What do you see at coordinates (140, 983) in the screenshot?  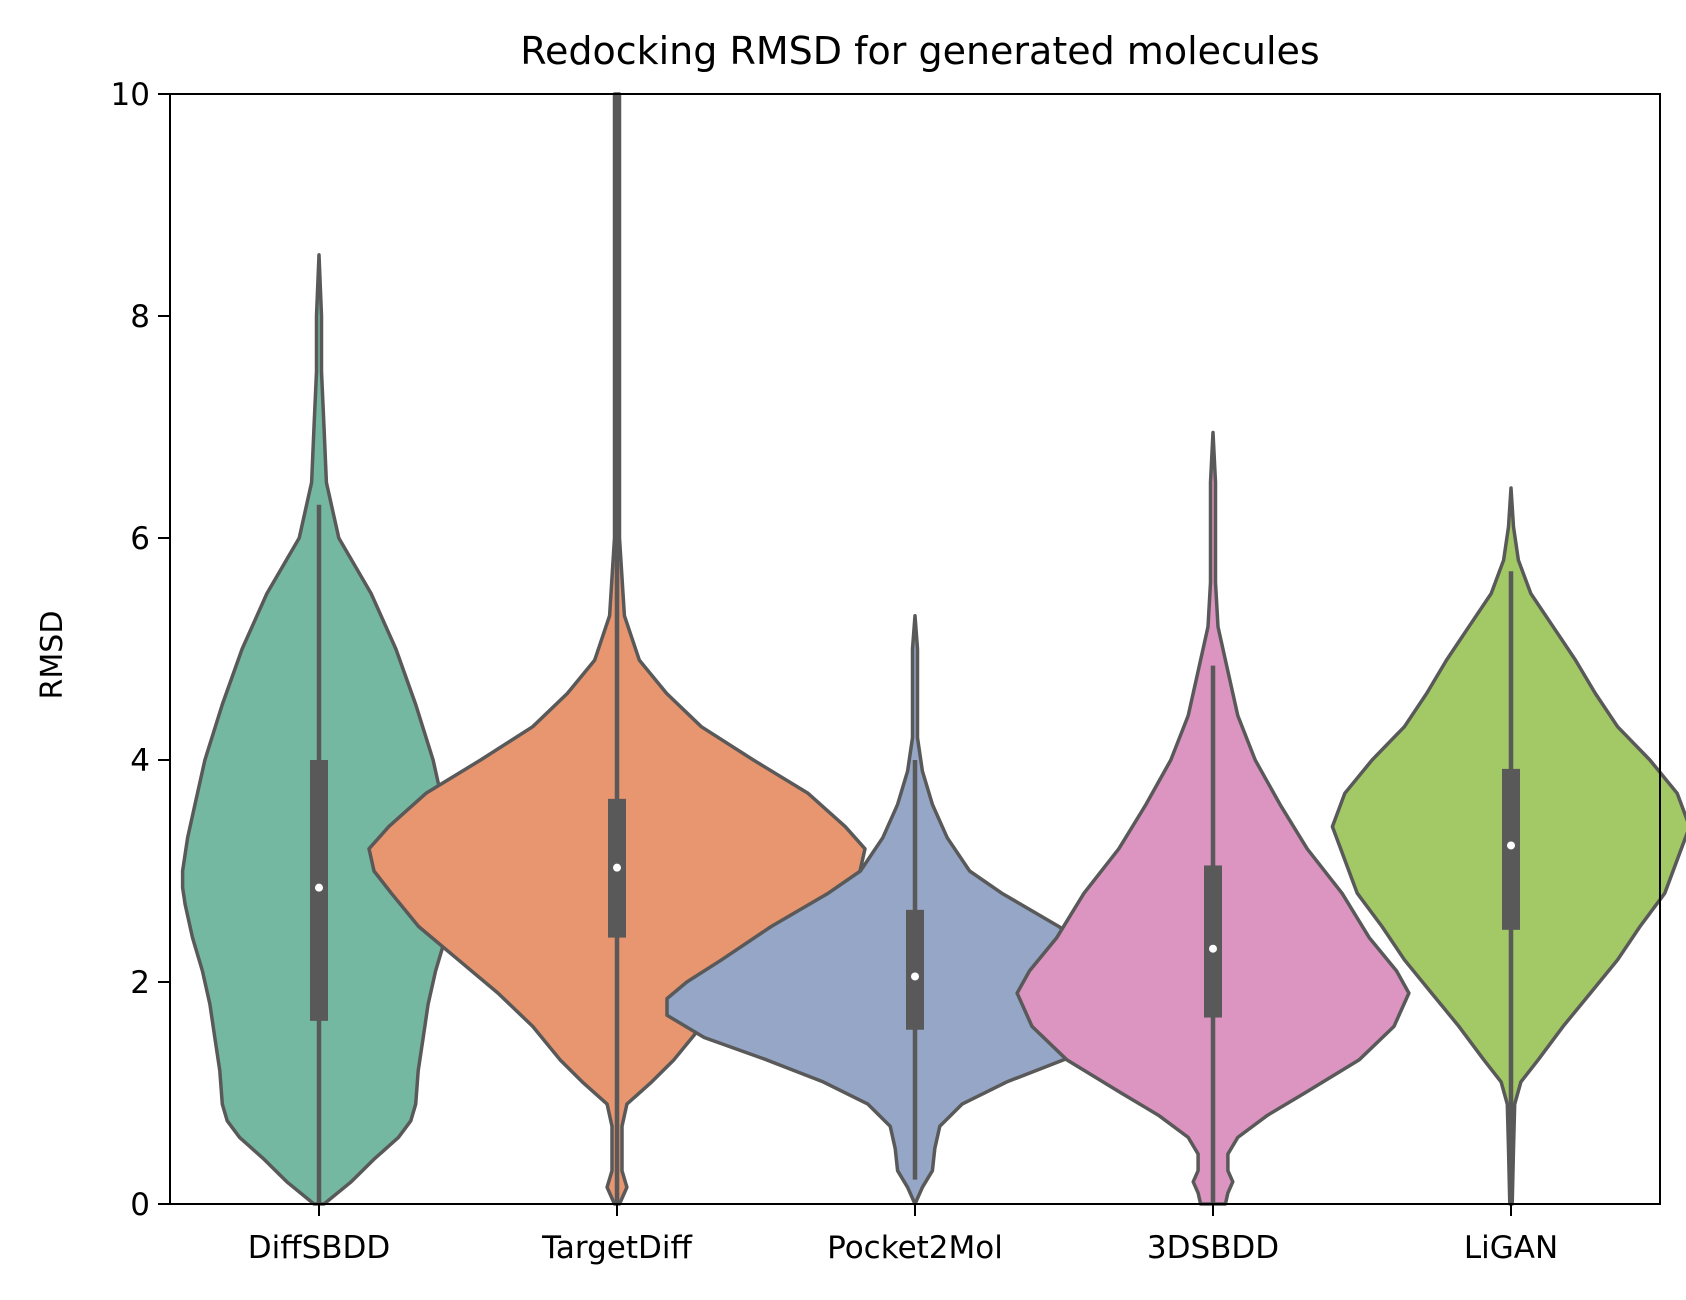 I see `y-tick-label: 2` at bounding box center [140, 983].